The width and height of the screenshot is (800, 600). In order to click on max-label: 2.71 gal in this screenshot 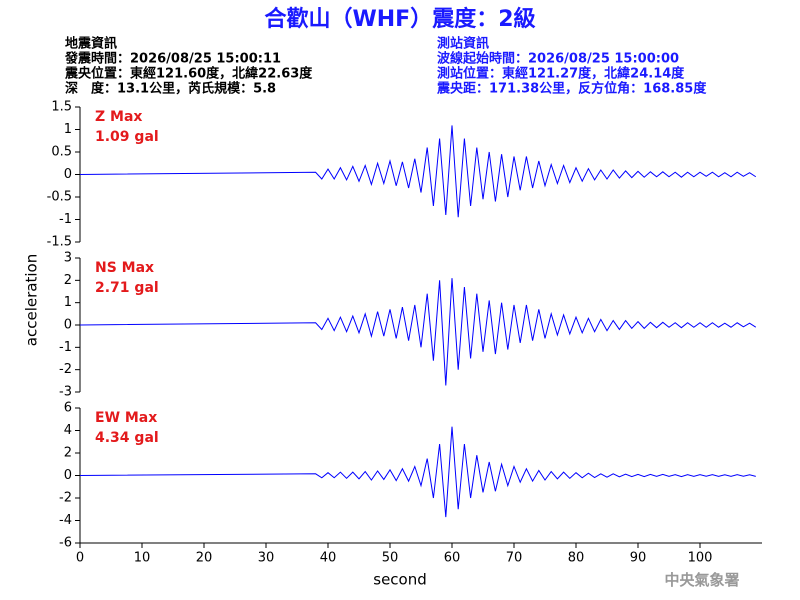, I will do `click(127, 288)`.